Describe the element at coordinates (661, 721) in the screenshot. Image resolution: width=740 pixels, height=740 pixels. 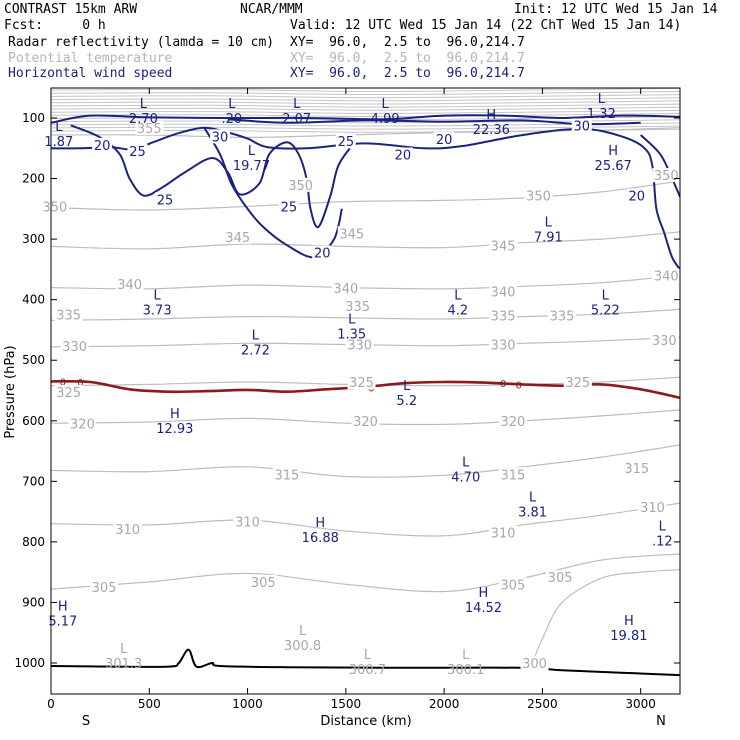
I see `north-label: N` at that location.